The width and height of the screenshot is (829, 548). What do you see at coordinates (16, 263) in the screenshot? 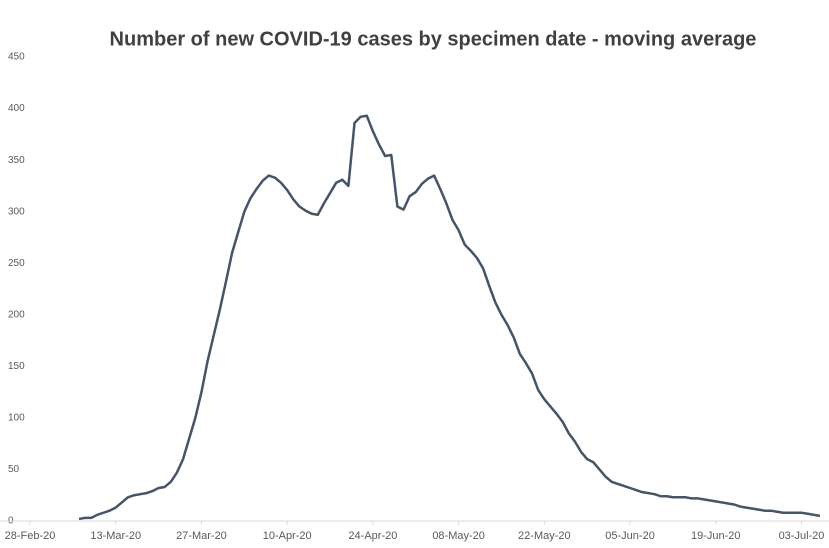
I see `y-tick-label: 250` at bounding box center [16, 263].